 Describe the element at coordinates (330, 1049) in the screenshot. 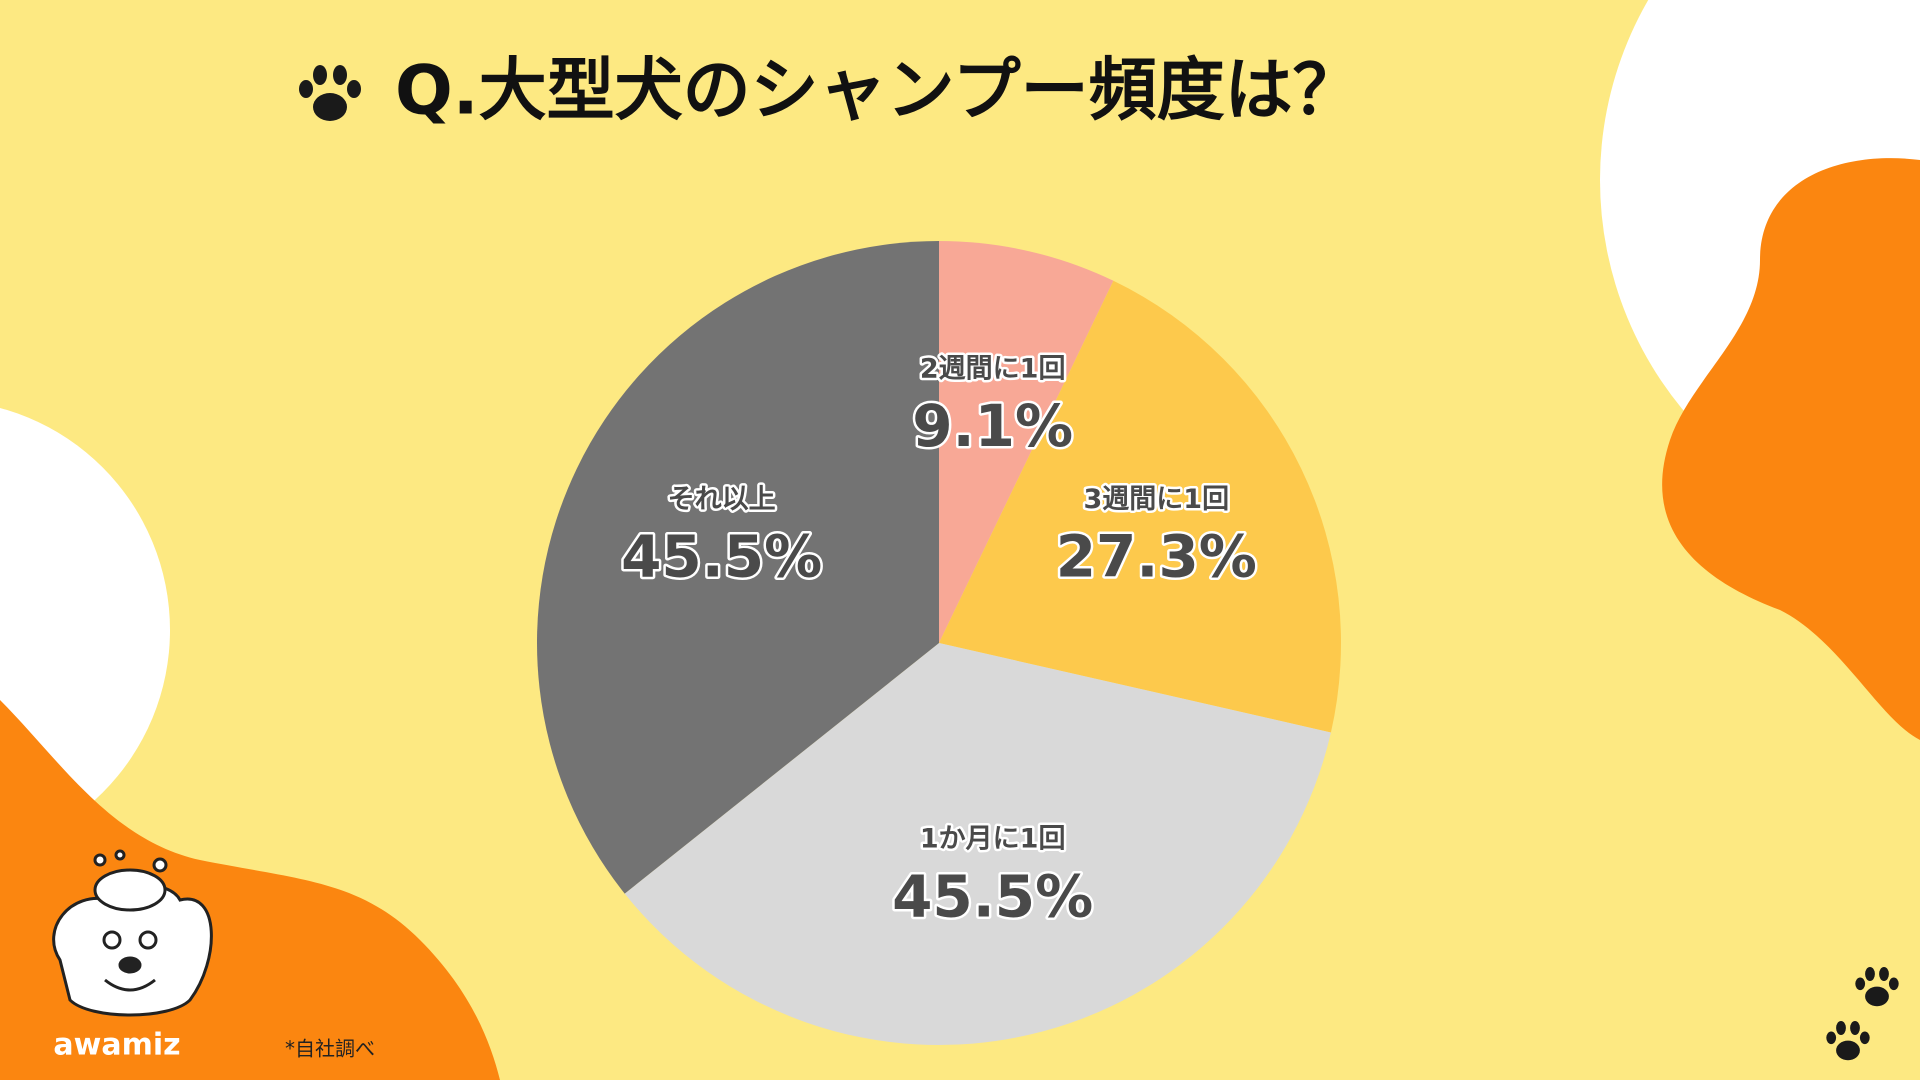

I see `source-note: *自社調べ` at that location.